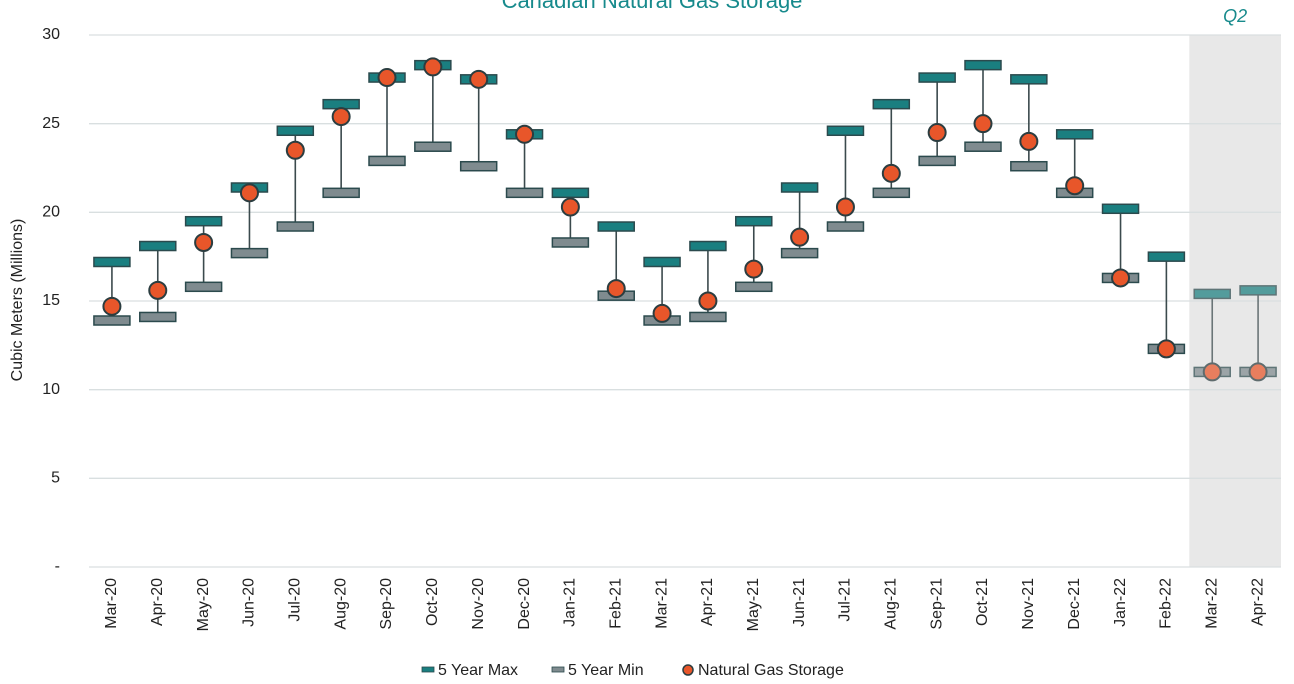  Describe the element at coordinates (799, 602) in the screenshot. I see `x-tick-label: Jun-21` at that location.